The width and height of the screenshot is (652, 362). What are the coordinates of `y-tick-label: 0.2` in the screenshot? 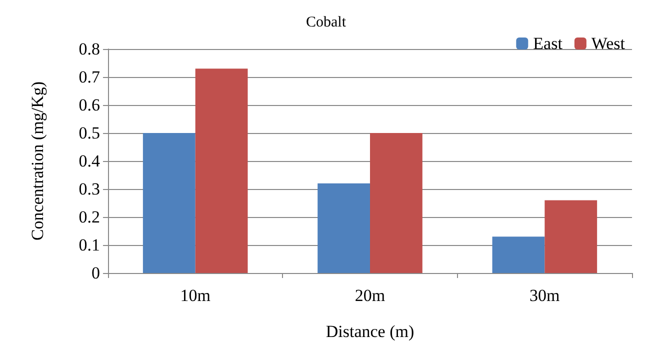 It's located at (89, 217).